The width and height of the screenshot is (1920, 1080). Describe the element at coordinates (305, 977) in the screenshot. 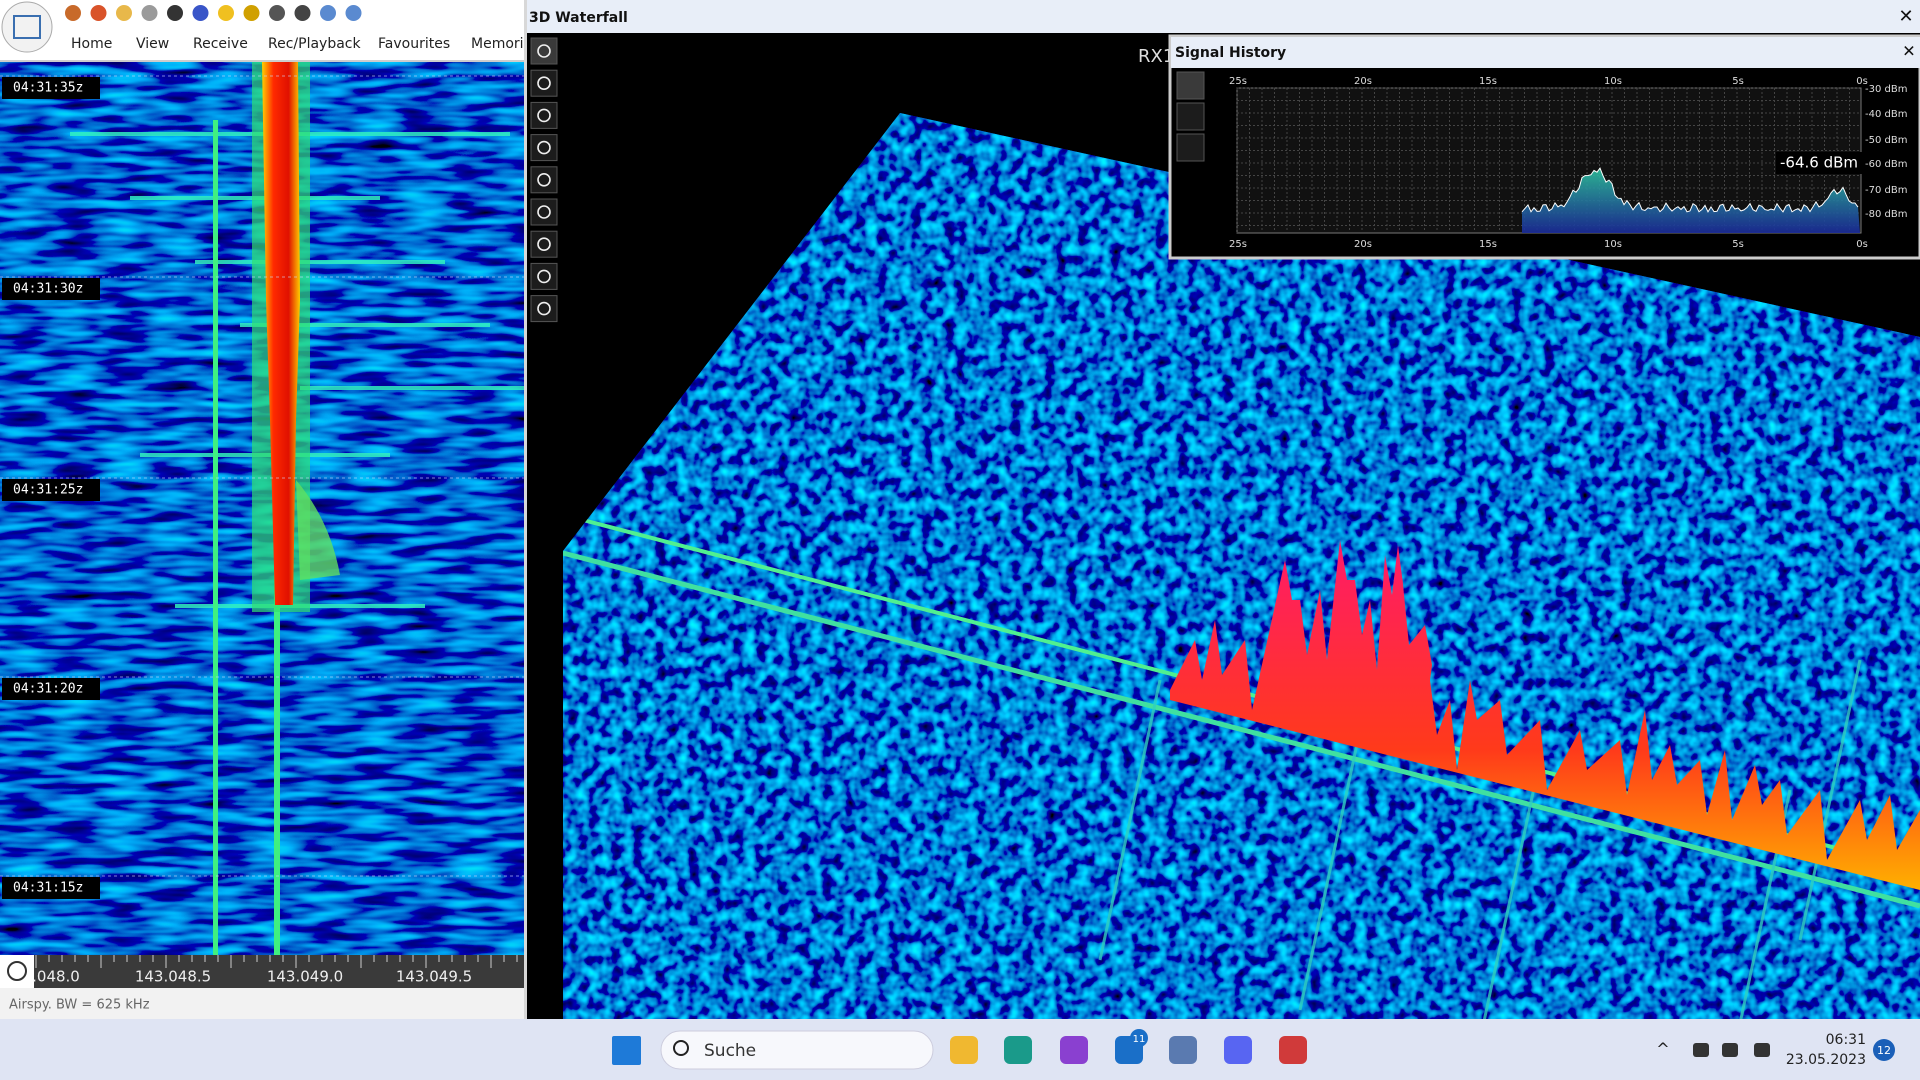

I see `freq-label: 143.049.0` at that location.